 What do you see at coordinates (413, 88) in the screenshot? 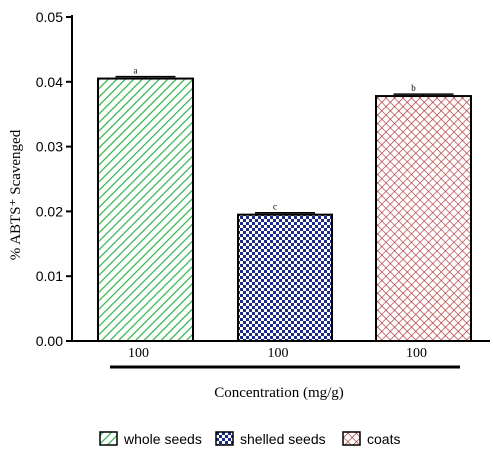
I see `significance-label: b` at bounding box center [413, 88].